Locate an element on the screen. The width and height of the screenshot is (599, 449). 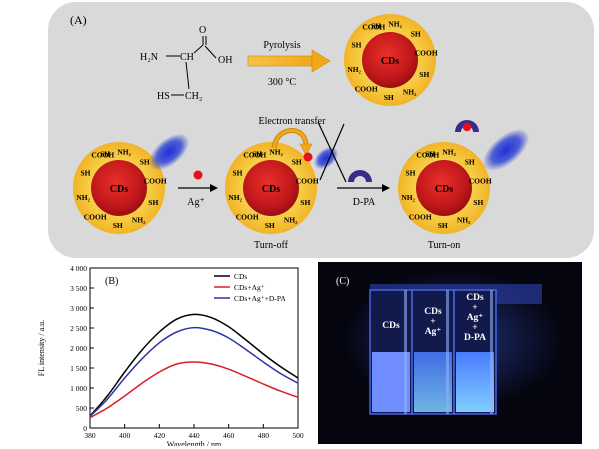
temperature-label: 300 °C is located at coordinates (282, 82).